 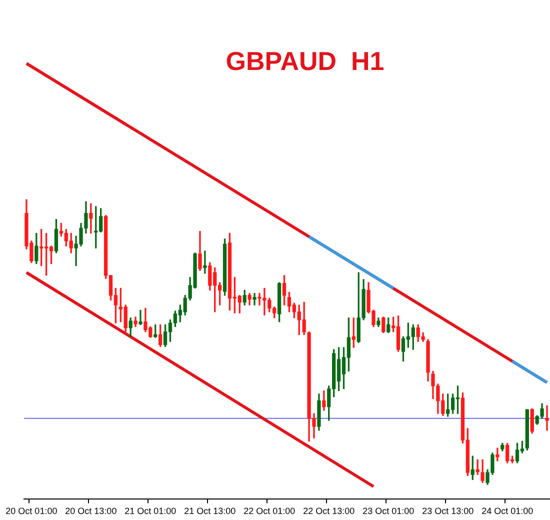 What do you see at coordinates (329, 511) in the screenshot?
I see `x-tick-label: 22 Oct 13:00` at bounding box center [329, 511].